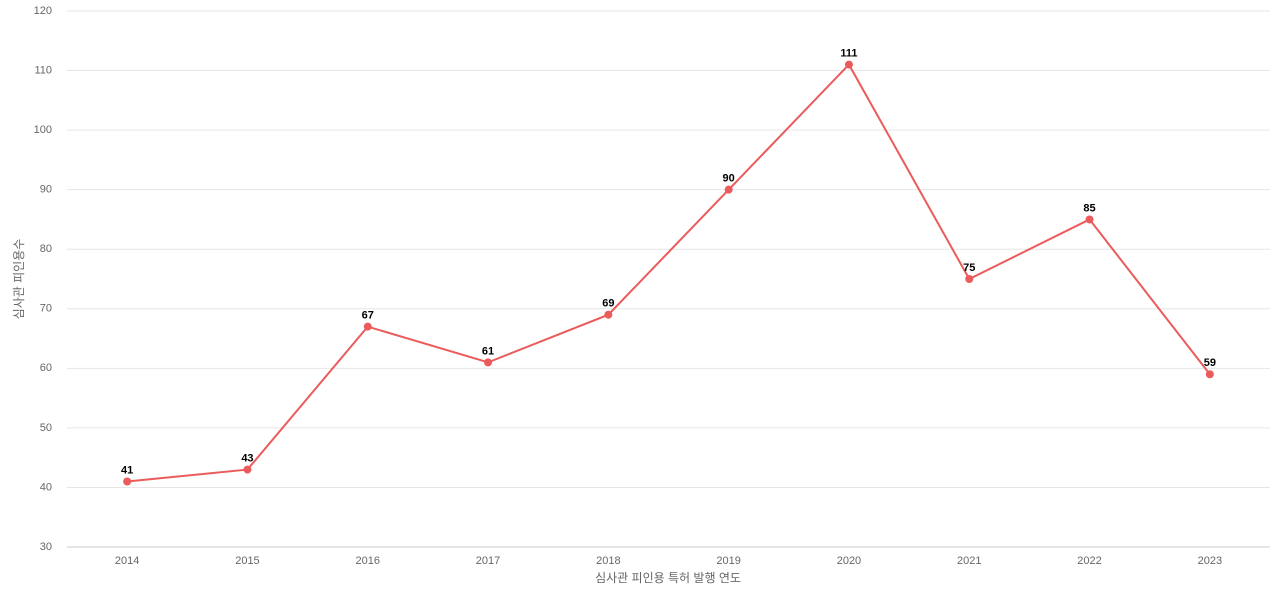 The width and height of the screenshot is (1280, 600). I want to click on value-label: 75, so click(969, 268).